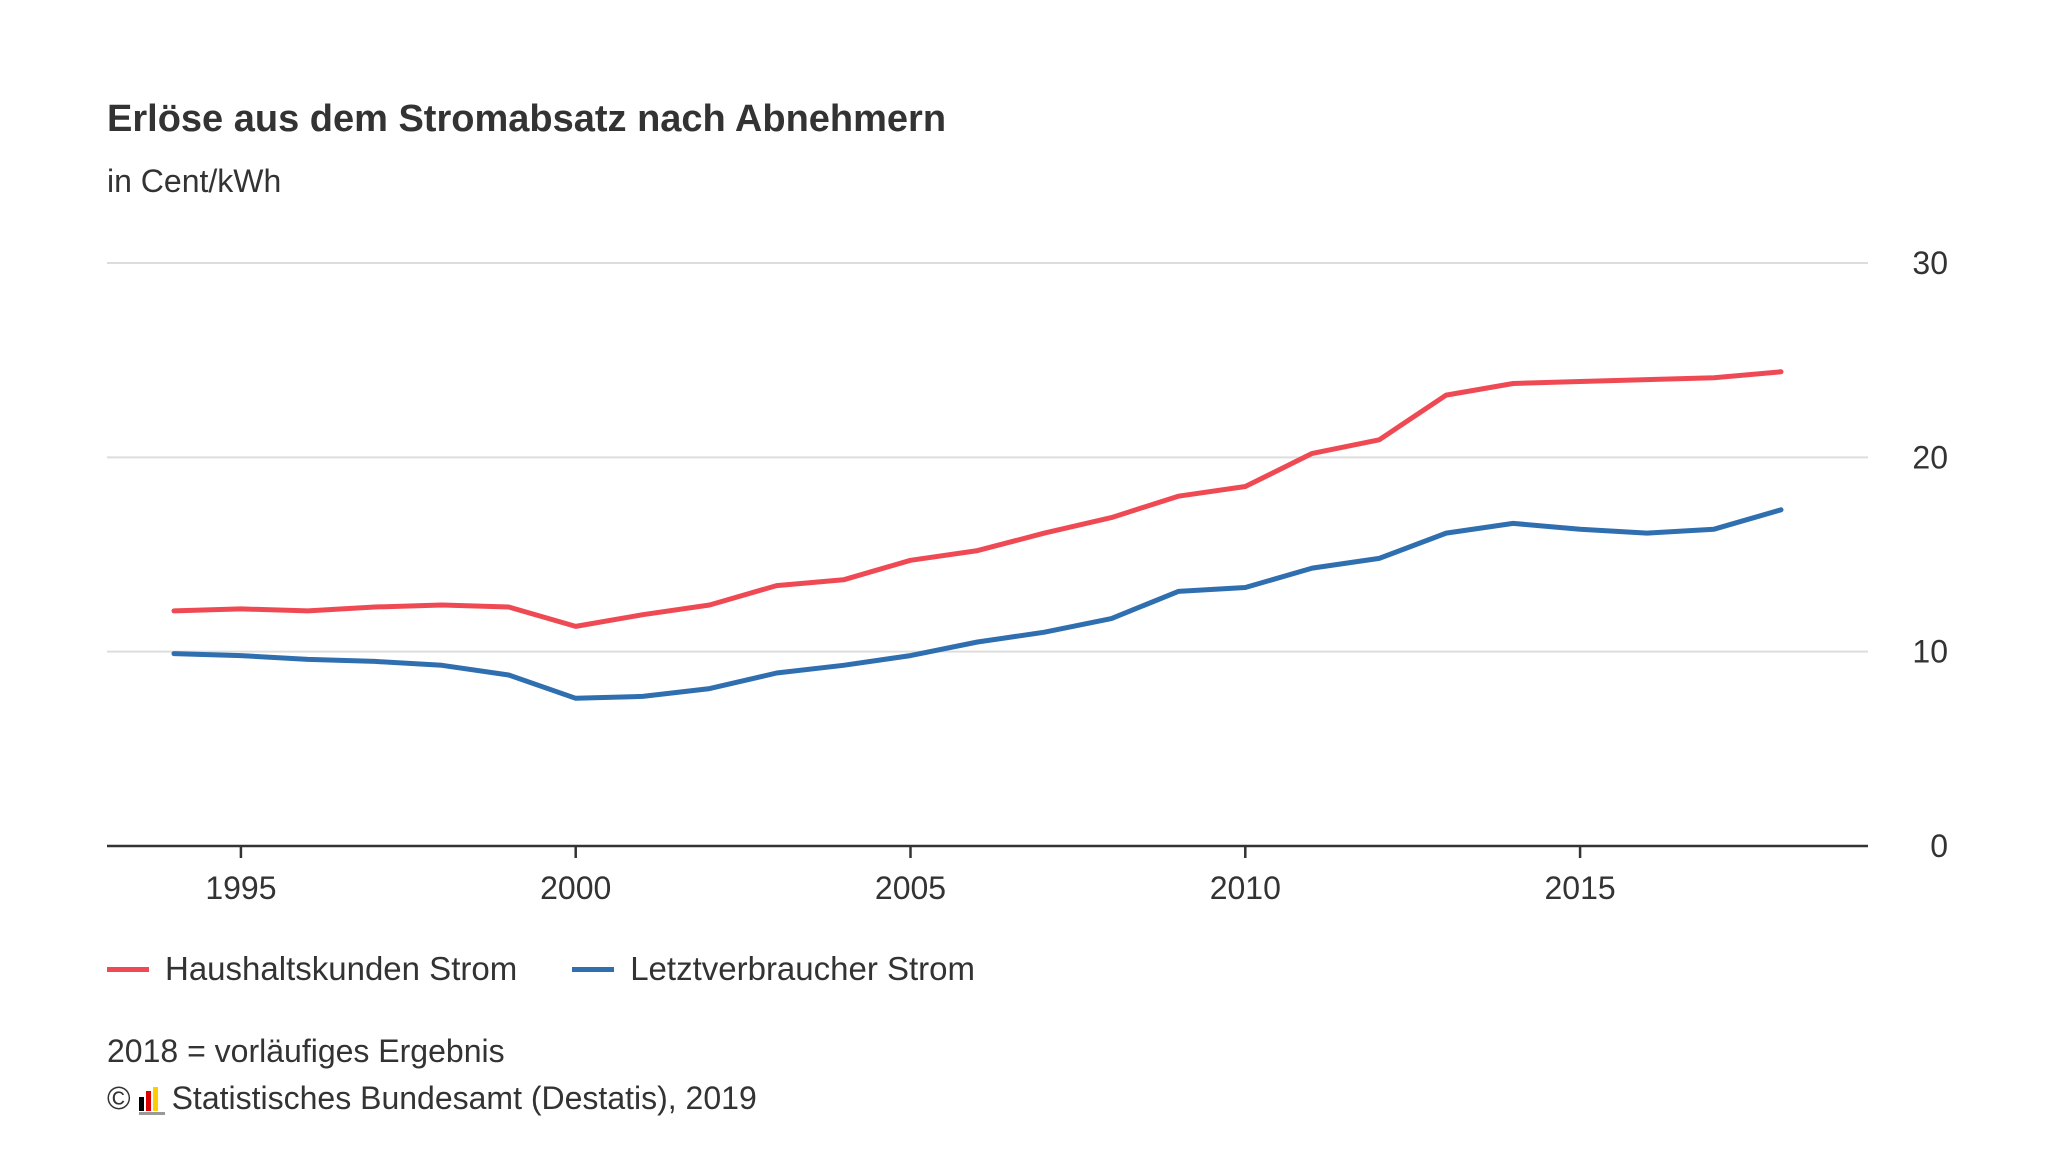 The width and height of the screenshot is (2048, 1152). Describe the element at coordinates (1245, 888) in the screenshot. I see `x-tick-label-2010: 2010` at that location.